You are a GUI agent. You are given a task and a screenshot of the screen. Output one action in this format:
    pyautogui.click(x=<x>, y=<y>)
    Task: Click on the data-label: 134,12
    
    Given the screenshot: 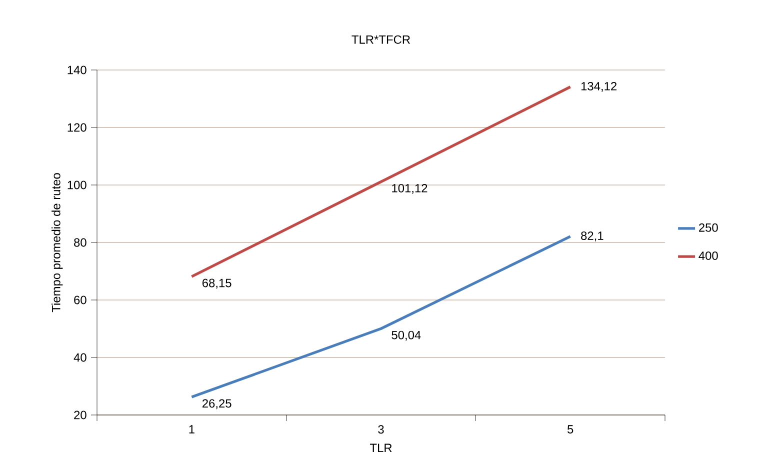 What is the action you would take?
    pyautogui.click(x=598, y=87)
    